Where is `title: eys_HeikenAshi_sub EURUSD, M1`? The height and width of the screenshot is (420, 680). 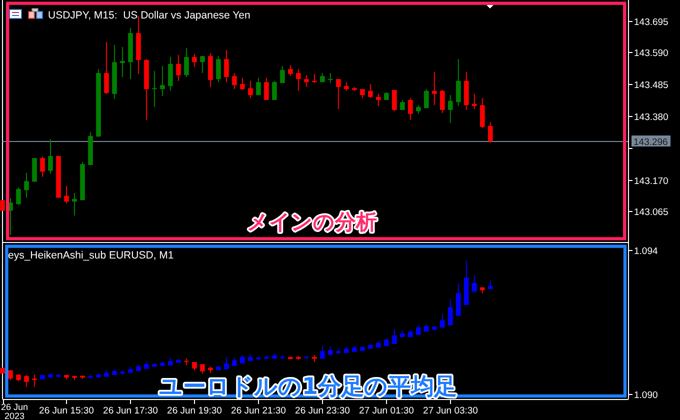 title: eys_HeikenAshi_sub EURUSD, M1 is located at coordinates (91, 256).